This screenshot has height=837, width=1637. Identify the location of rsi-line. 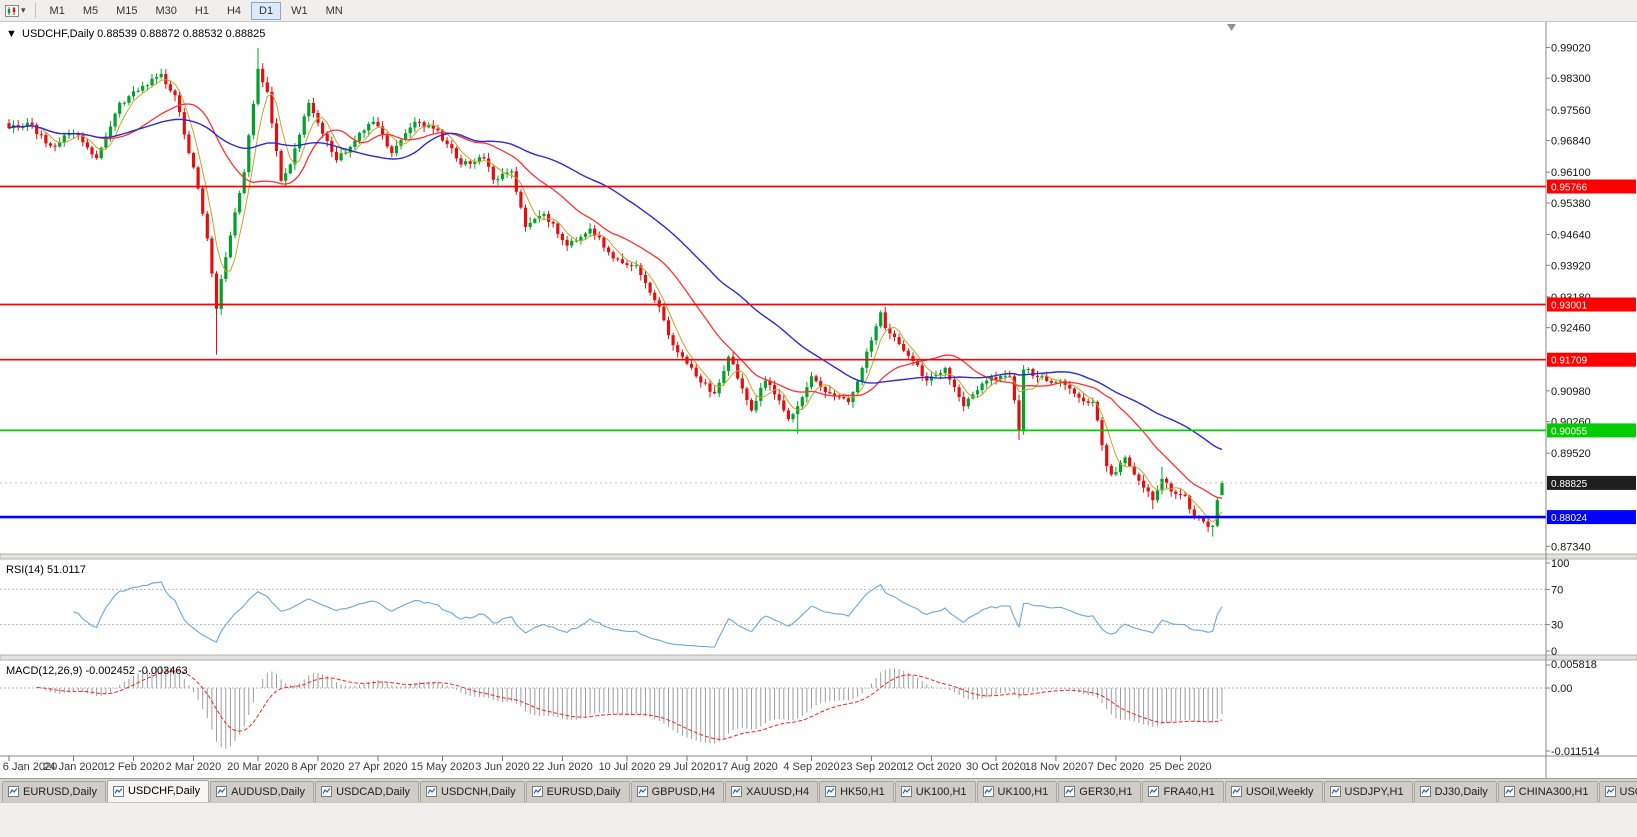
(648, 614).